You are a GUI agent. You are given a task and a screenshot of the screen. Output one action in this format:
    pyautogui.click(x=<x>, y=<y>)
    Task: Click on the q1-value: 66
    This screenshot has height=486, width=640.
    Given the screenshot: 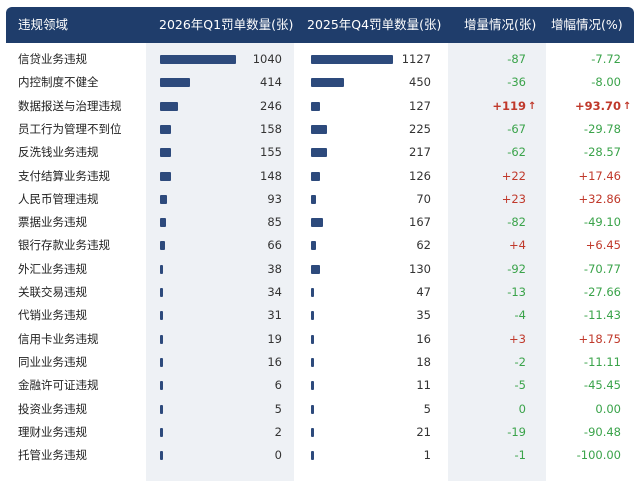 What is the action you would take?
    pyautogui.click(x=274, y=245)
    